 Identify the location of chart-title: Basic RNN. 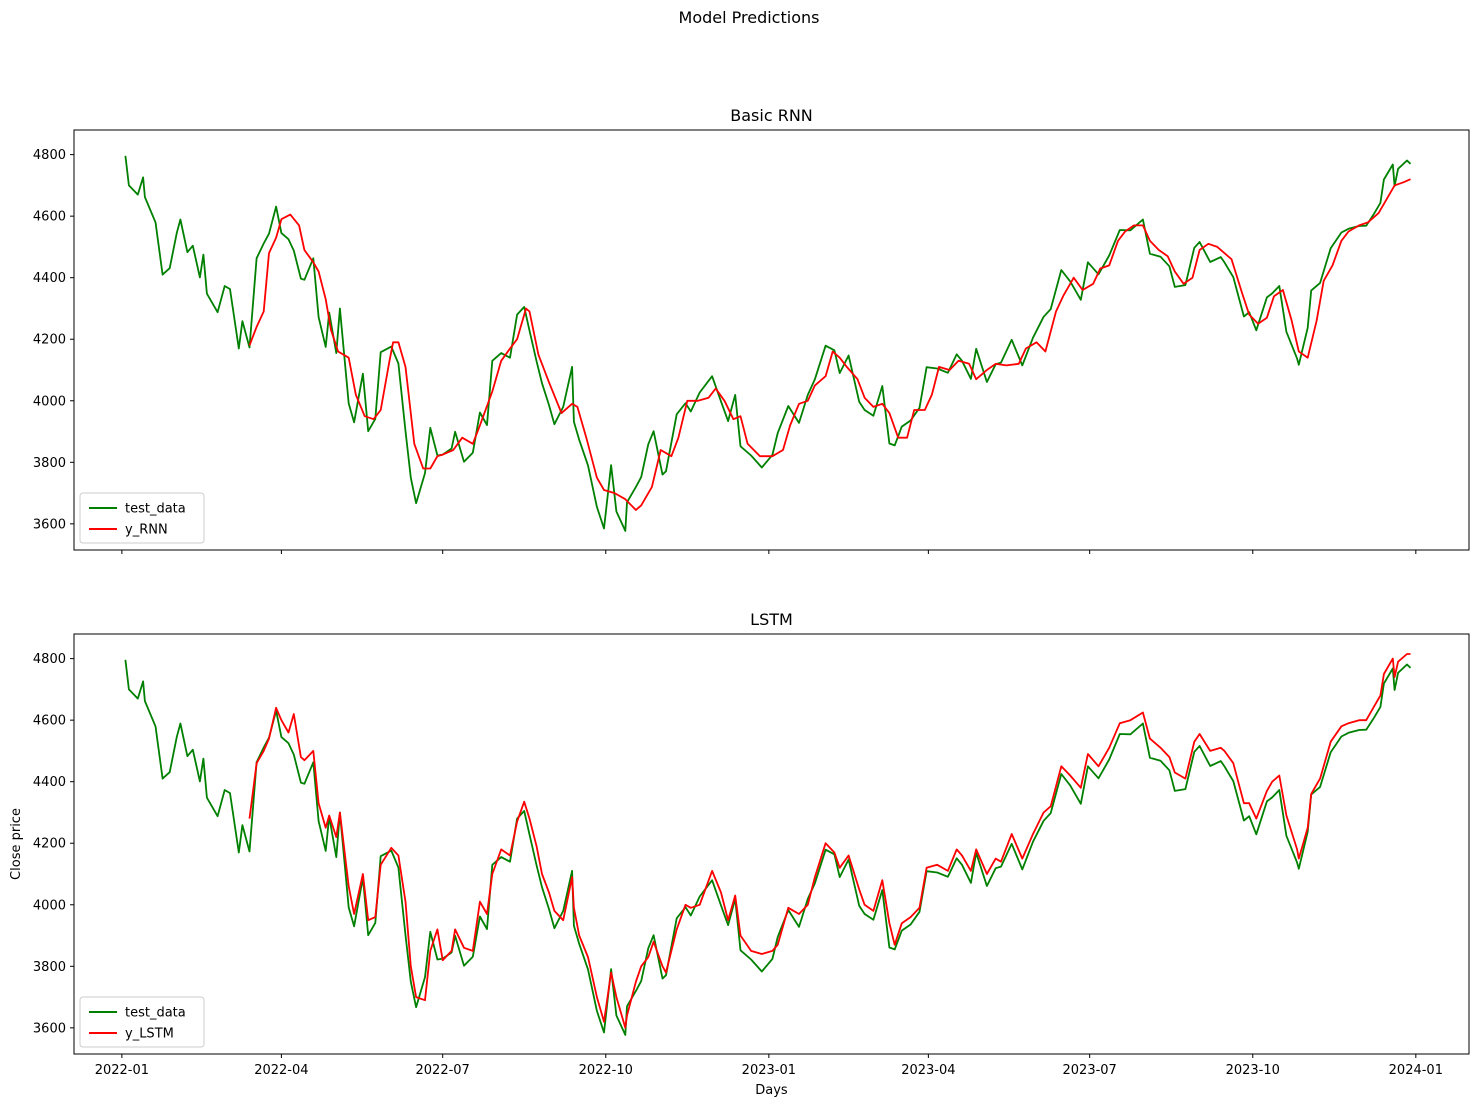
(771, 115).